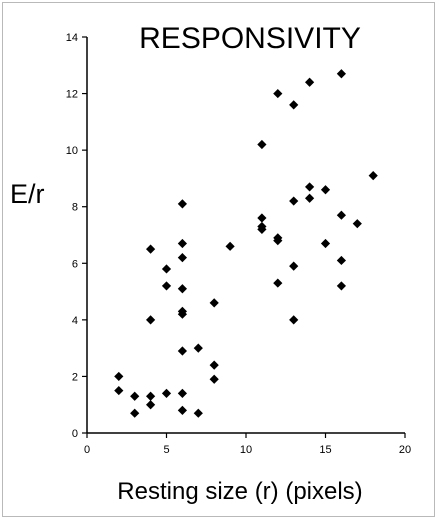 Image resolution: width=439 pixels, height=521 pixels. Describe the element at coordinates (239, 491) in the screenshot. I see `x-axis-label: Resting size (r) (pixels)` at that location.